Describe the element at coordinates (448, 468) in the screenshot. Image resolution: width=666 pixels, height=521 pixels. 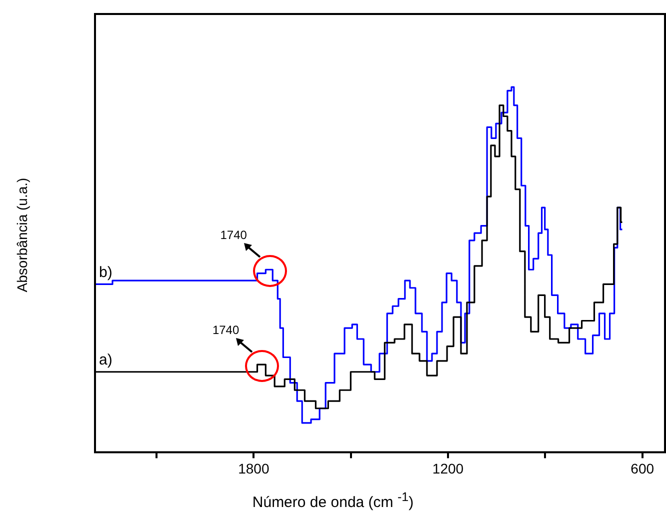
I see `x-tick-label: 1200` at that location.